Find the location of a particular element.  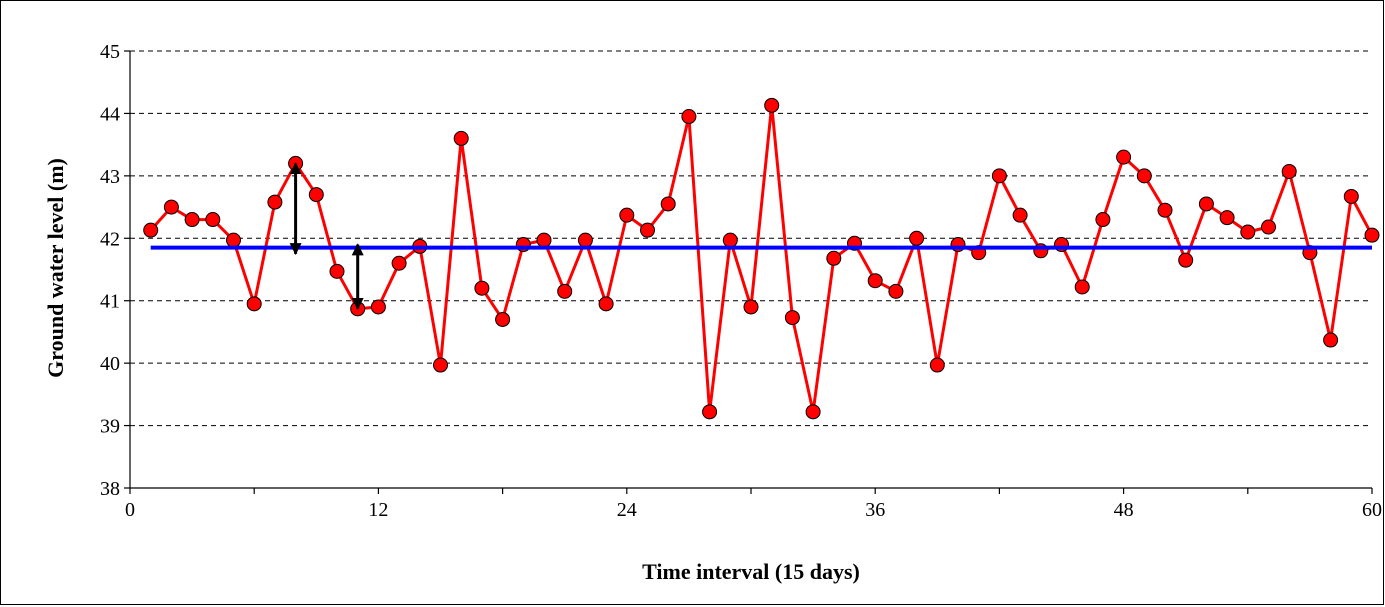

x-tick-label-60: 60 is located at coordinates (1372, 510).